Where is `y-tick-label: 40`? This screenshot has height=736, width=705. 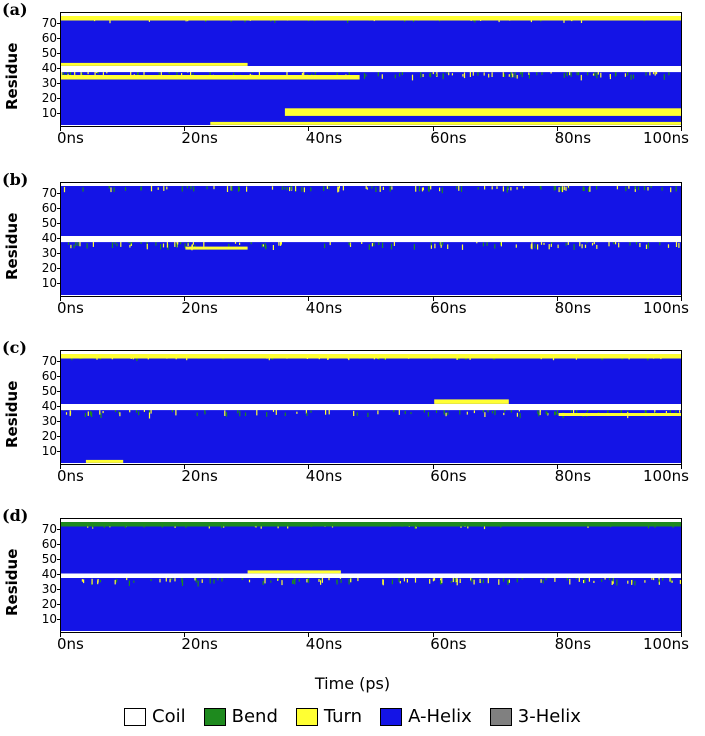
y-tick-label: 40 is located at coordinates (49, 67).